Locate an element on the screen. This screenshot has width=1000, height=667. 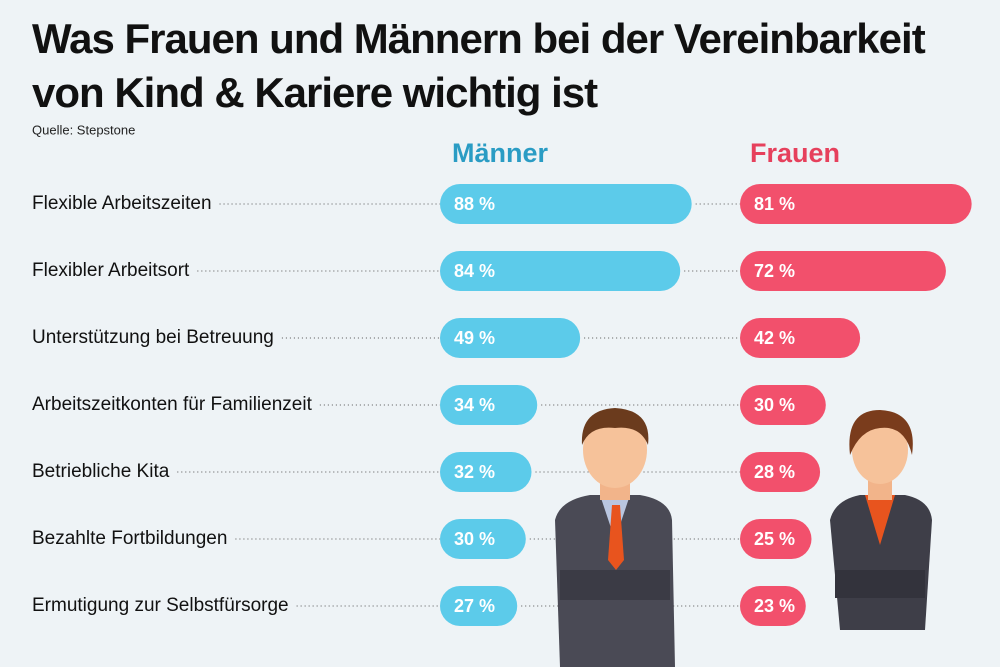
legend-label: Frauen is located at coordinates (795, 153).